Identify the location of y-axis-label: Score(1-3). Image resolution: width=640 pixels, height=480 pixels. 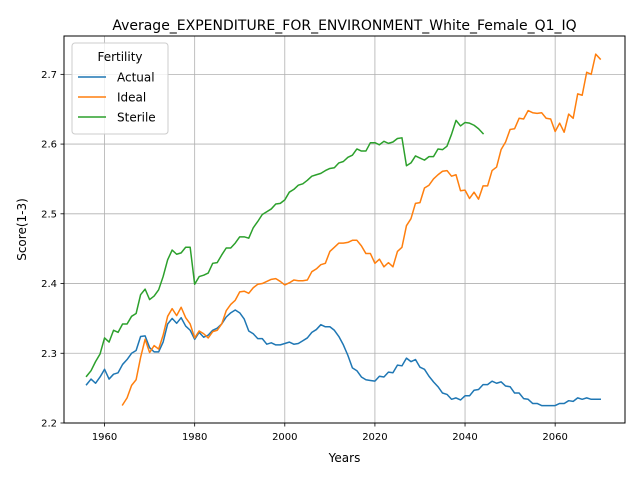
(22, 229).